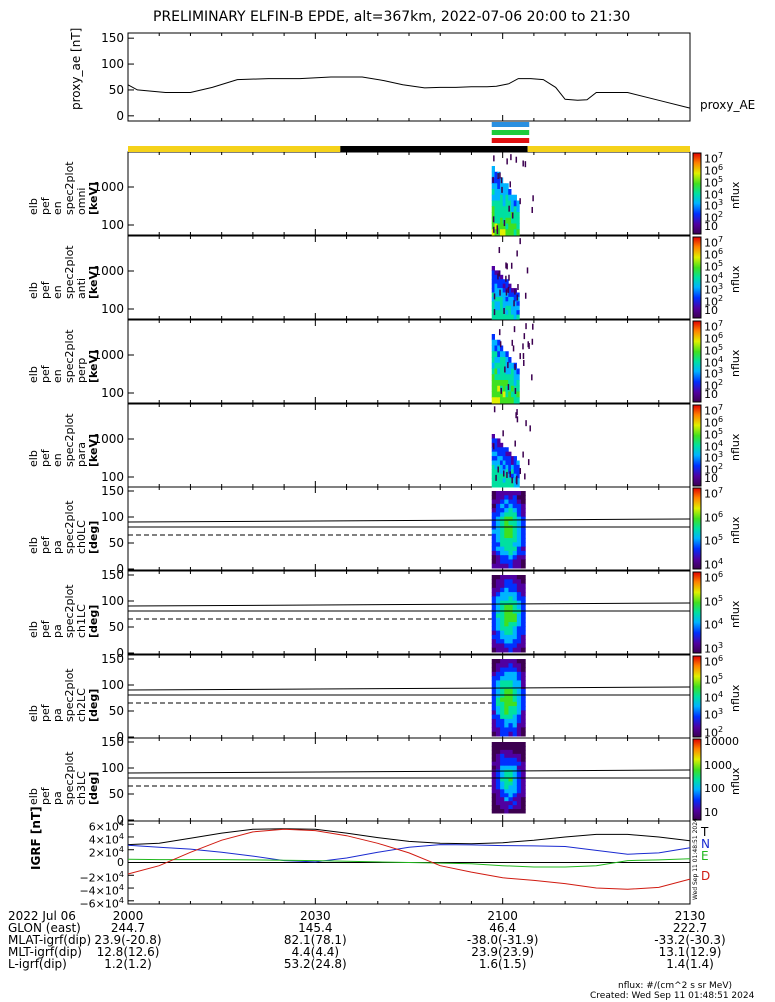 The image size is (775, 1002). What do you see at coordinates (101, 877) in the screenshot?
I see `igrf-ytick-label: −2×10⁴` at bounding box center [101, 877].